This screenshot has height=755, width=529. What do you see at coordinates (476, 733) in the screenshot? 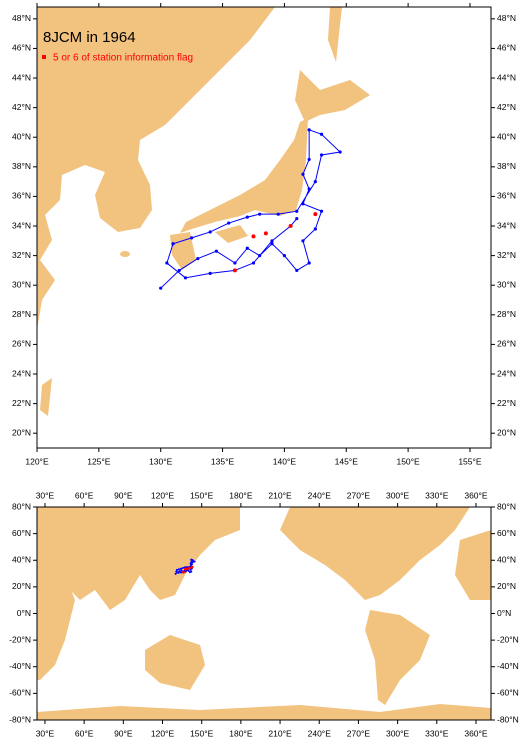
I see `x-tick-label: 360°E` at bounding box center [476, 733].